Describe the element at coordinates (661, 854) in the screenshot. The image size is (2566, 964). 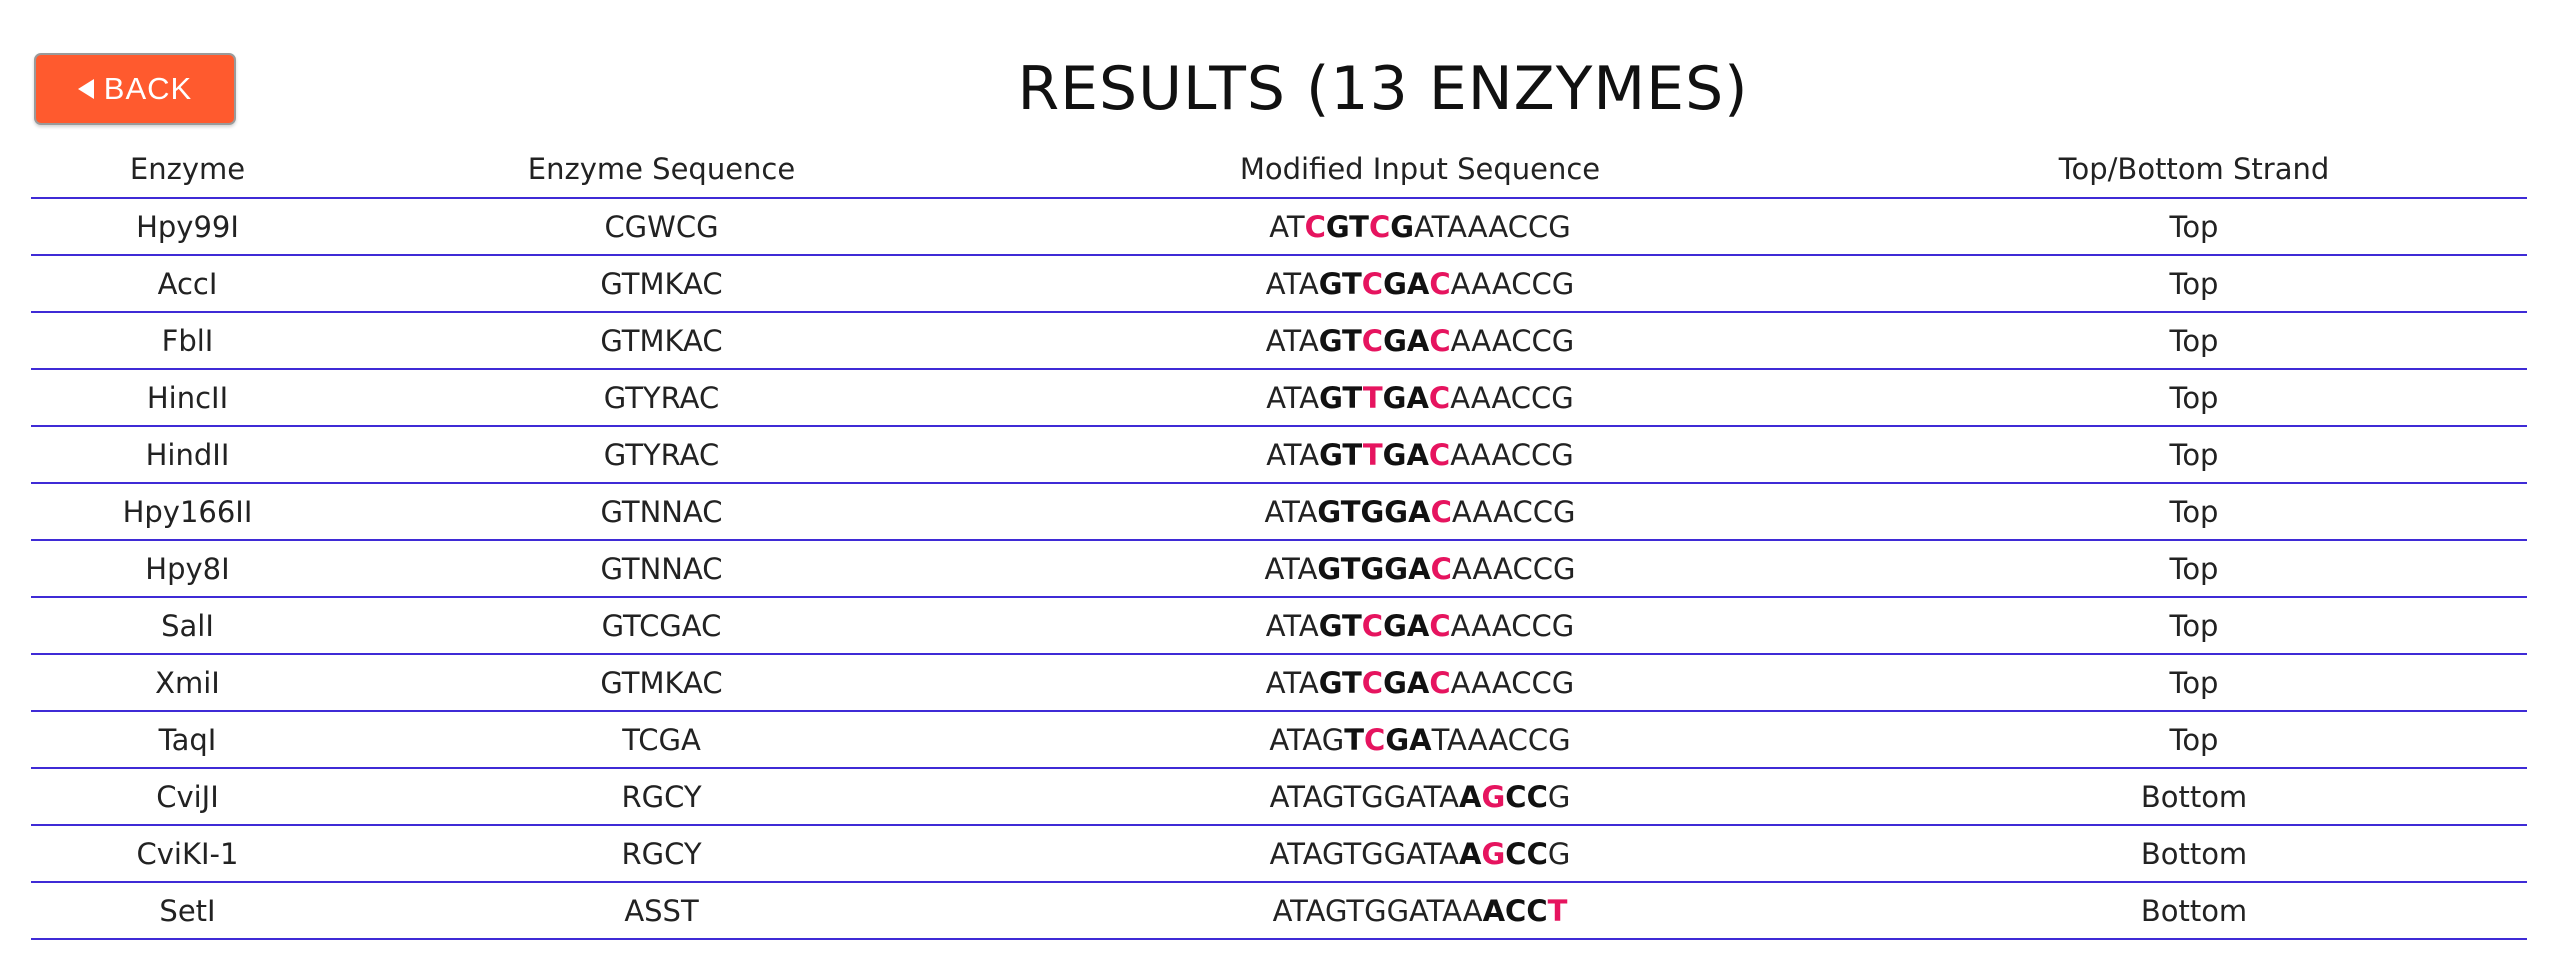
I see `cell-enzyme-sequence: RGCY` at that location.